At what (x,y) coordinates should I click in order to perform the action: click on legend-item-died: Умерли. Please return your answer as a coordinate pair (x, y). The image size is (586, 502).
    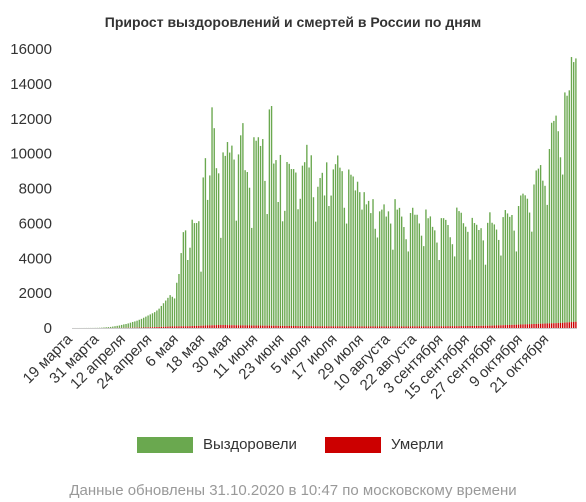
    Looking at the image, I should click on (384, 444).